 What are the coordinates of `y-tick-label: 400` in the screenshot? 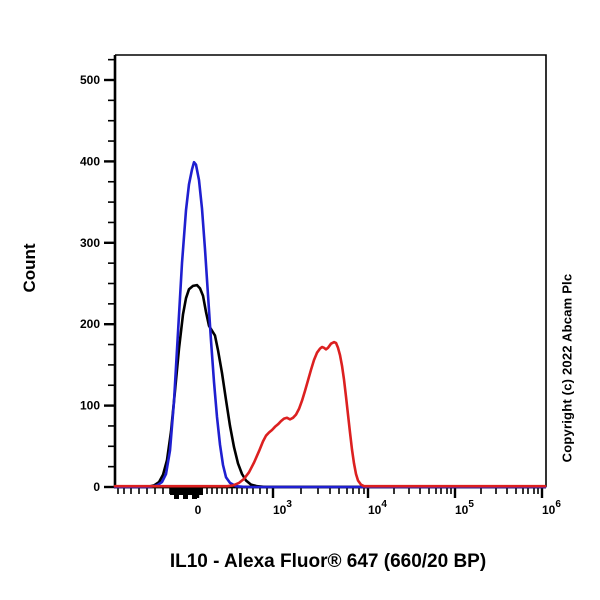 It's located at (90, 161).